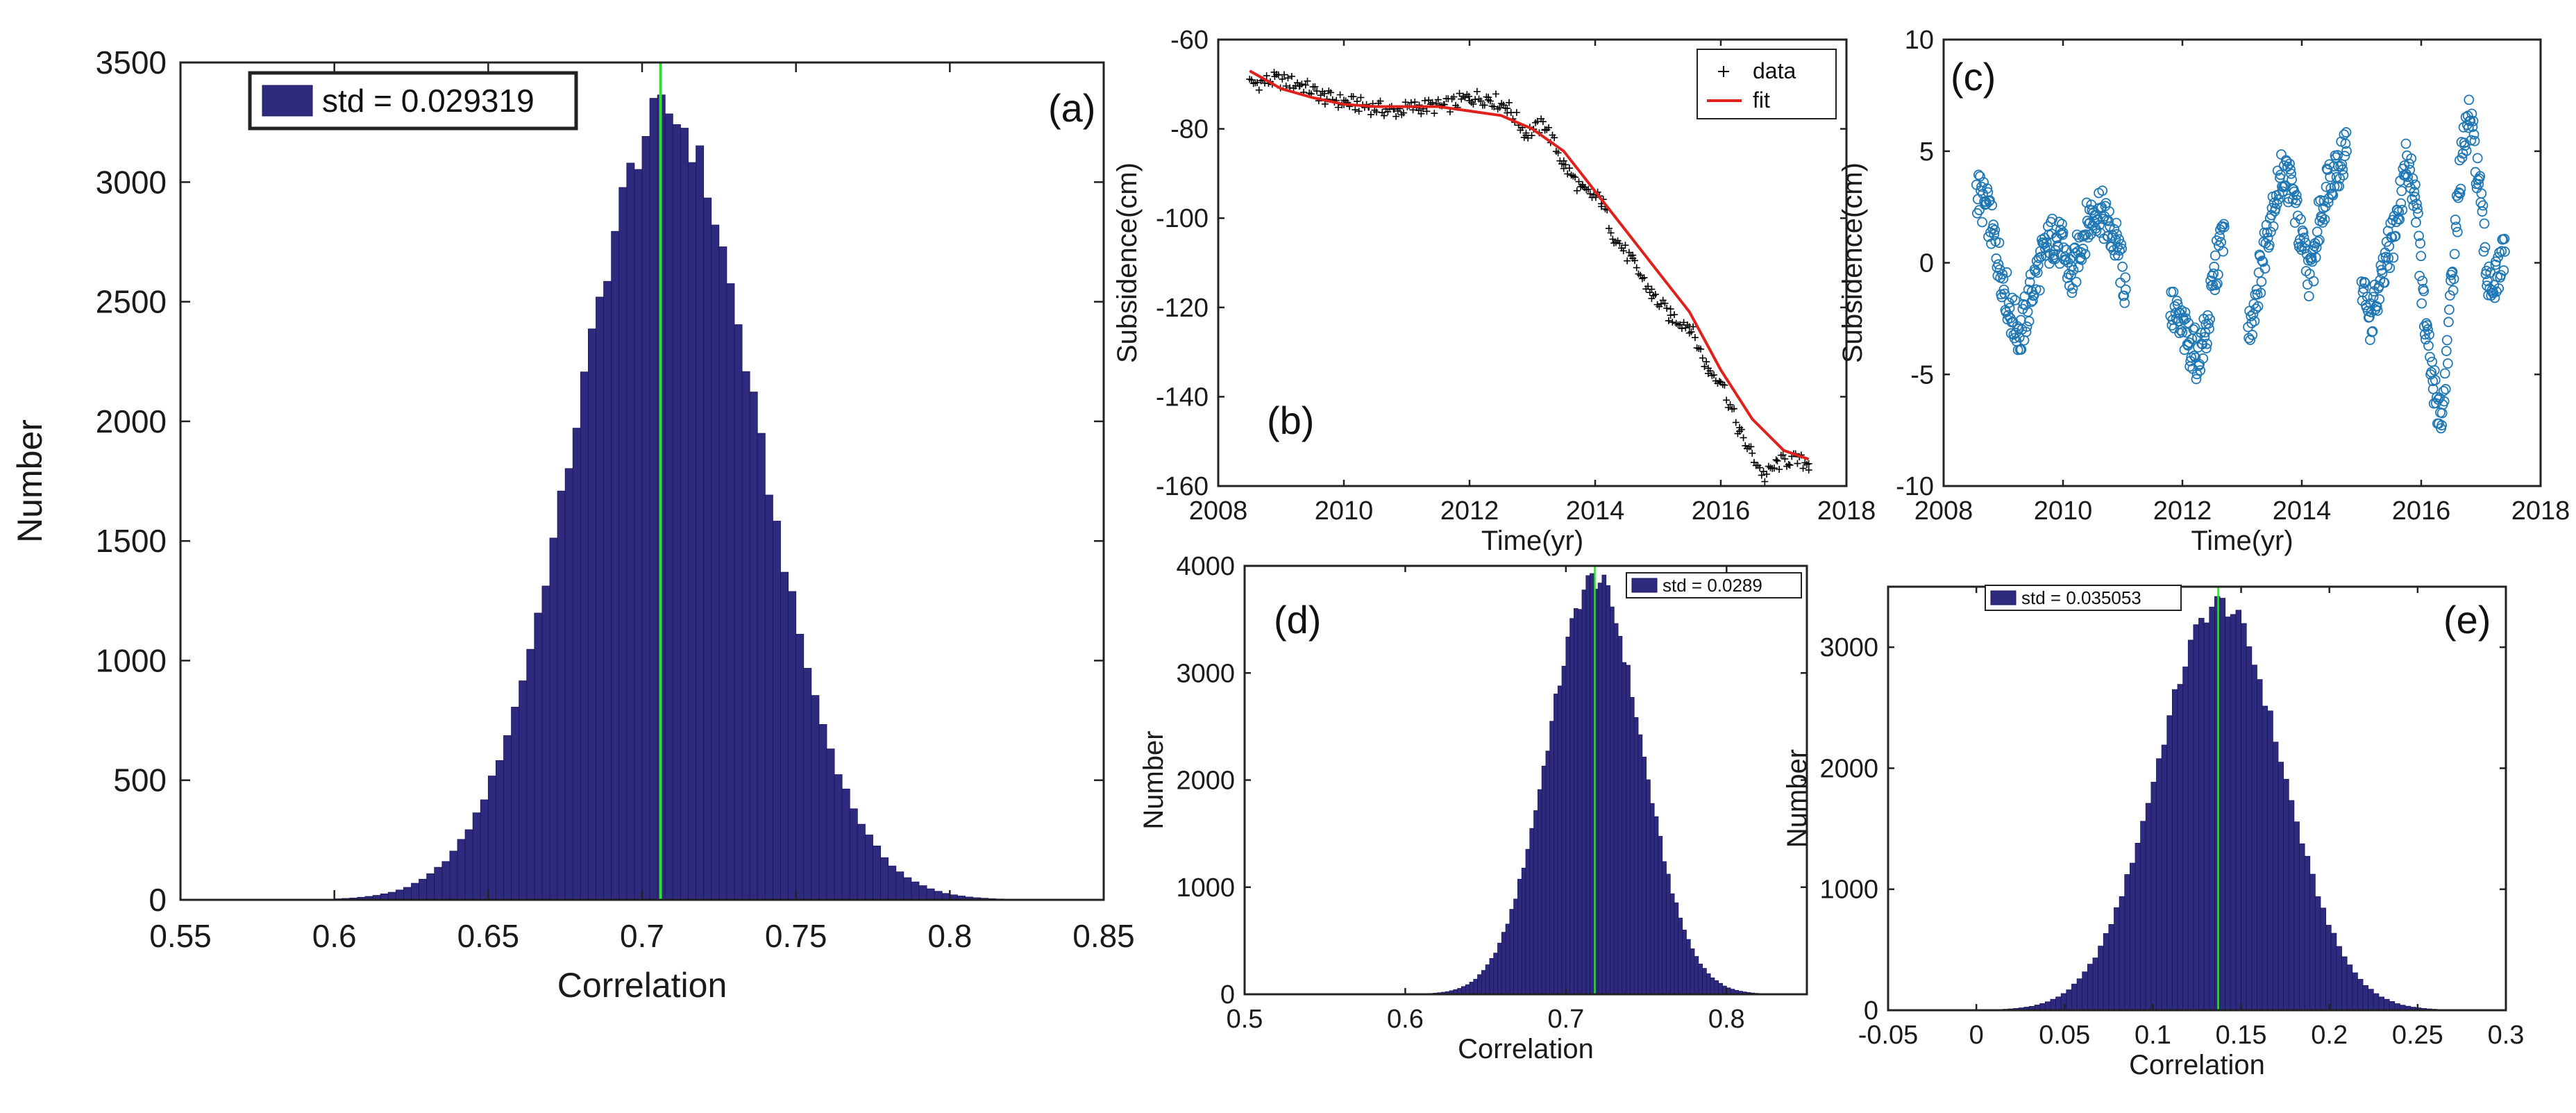  Describe the element at coordinates (1723, 71) in the screenshot. I see `legend-marker-data` at that location.